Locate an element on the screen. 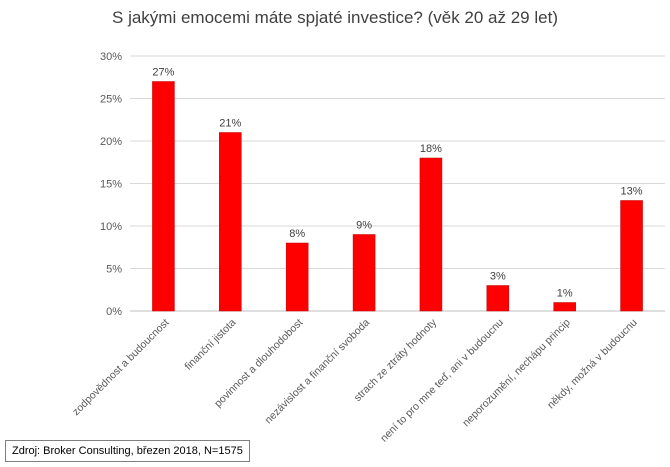 This screenshot has height=467, width=670. y-tick-label: 30% is located at coordinates (111, 57).